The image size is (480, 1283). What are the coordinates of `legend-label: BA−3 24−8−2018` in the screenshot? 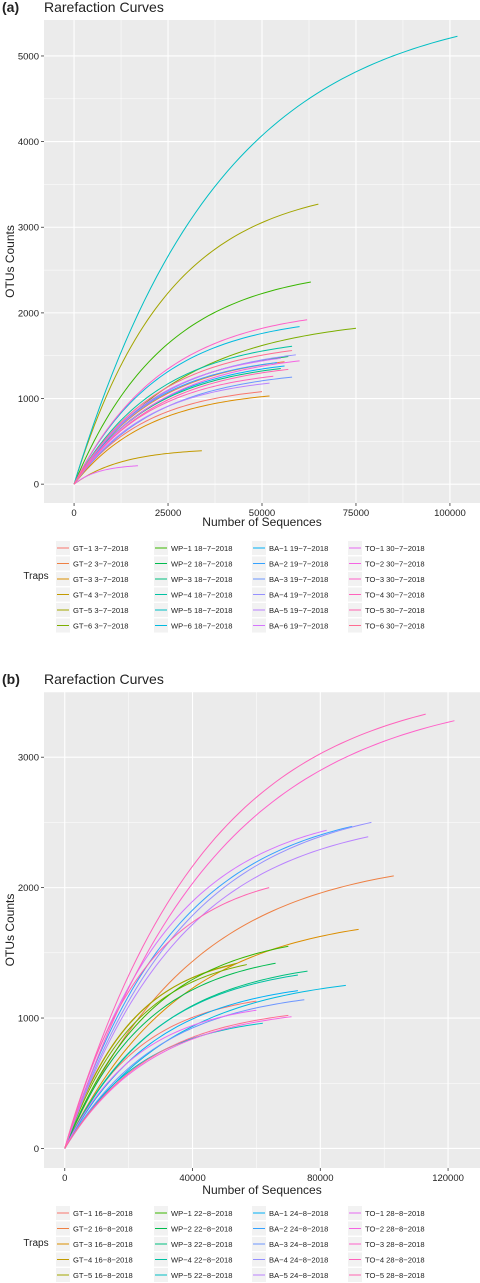 It's located at (298, 1244).